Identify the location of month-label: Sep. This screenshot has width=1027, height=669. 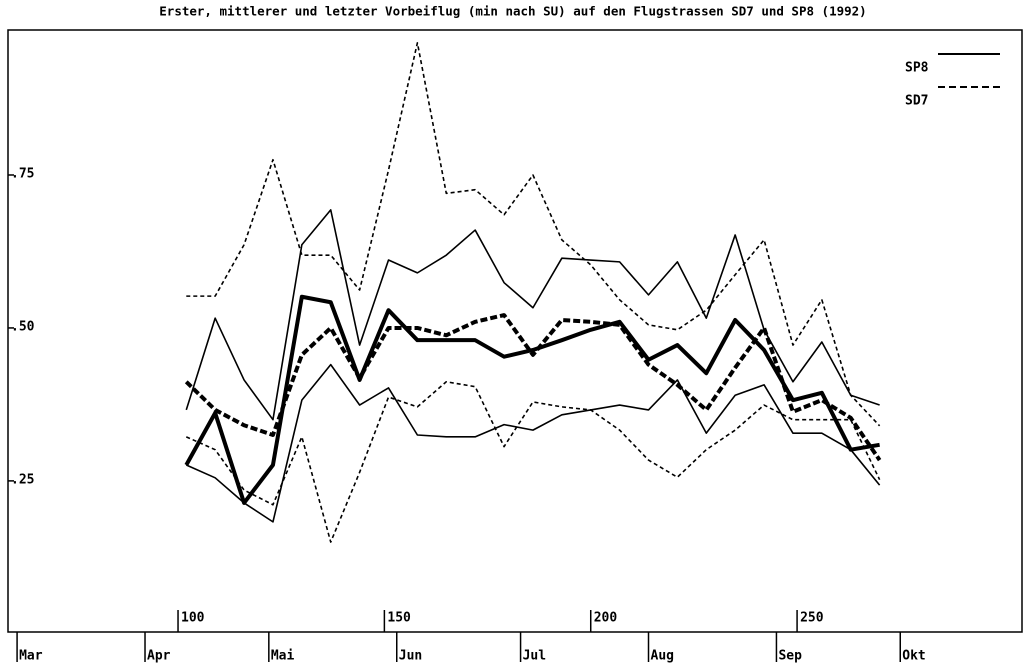
(790, 656).